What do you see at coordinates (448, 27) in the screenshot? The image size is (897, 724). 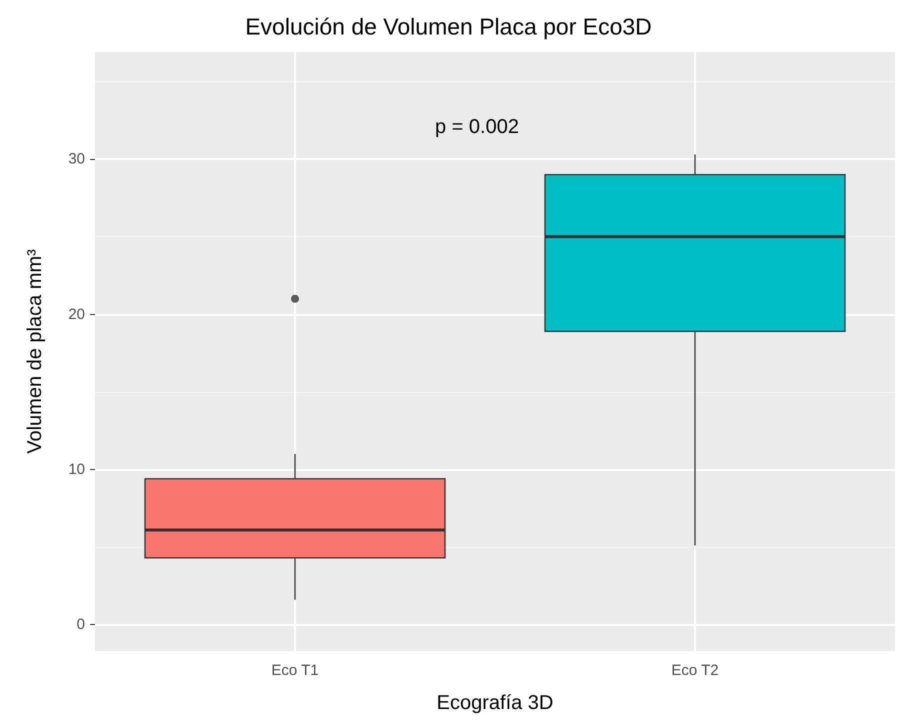 I see `chart-title: Evolución de Volumen Placa por Eco3D` at bounding box center [448, 27].